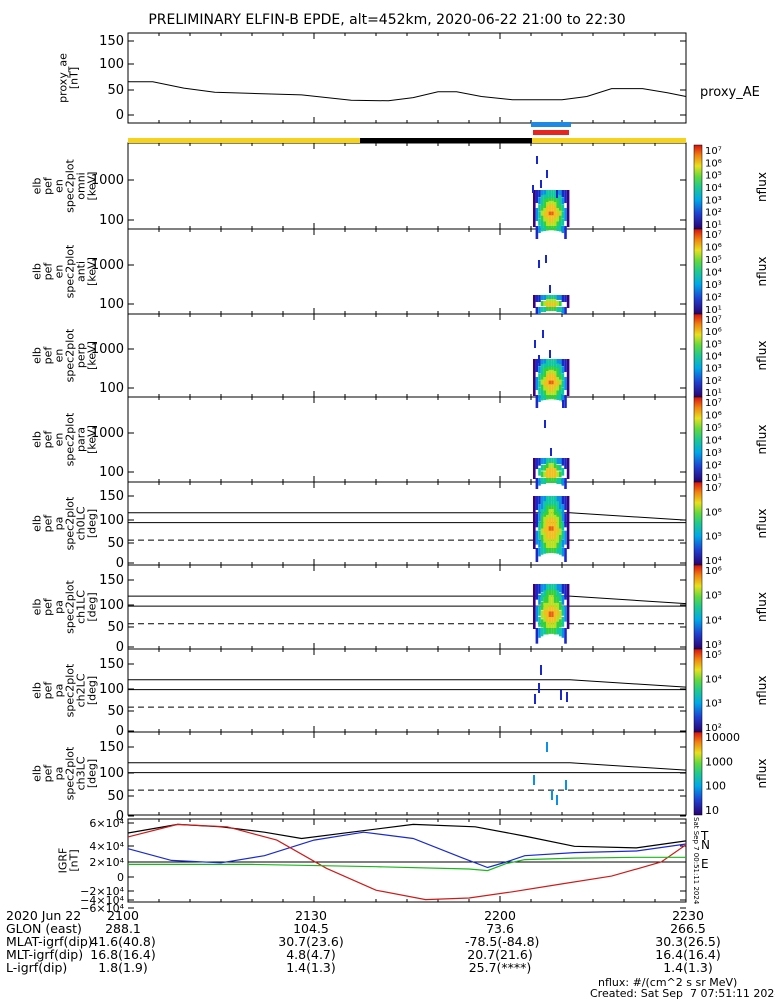  Describe the element at coordinates (92, 773) in the screenshot. I see `y-axis-label: [deg]` at that location.